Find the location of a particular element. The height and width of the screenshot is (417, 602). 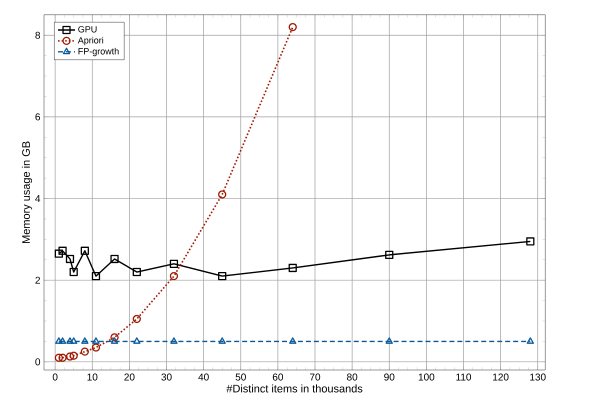

y-axis-title: Memory usage in GB is located at coordinates (27, 192).